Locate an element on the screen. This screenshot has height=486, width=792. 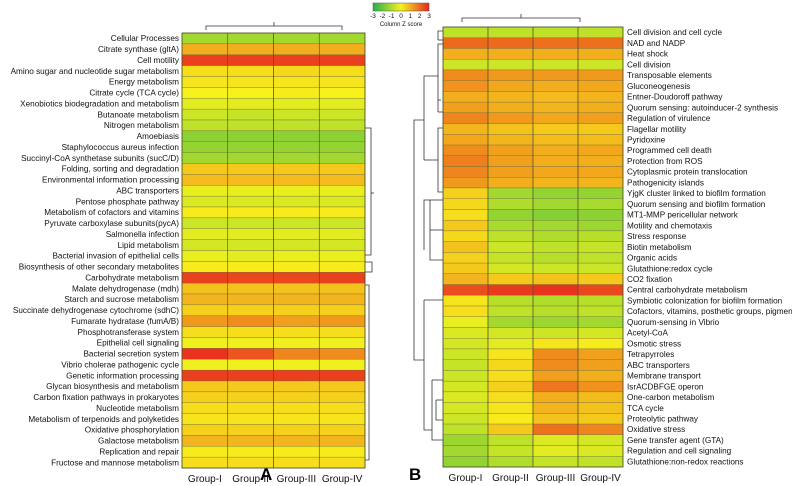
row-label: Citrate cycle (TCA cycle) is located at coordinates (134, 93).